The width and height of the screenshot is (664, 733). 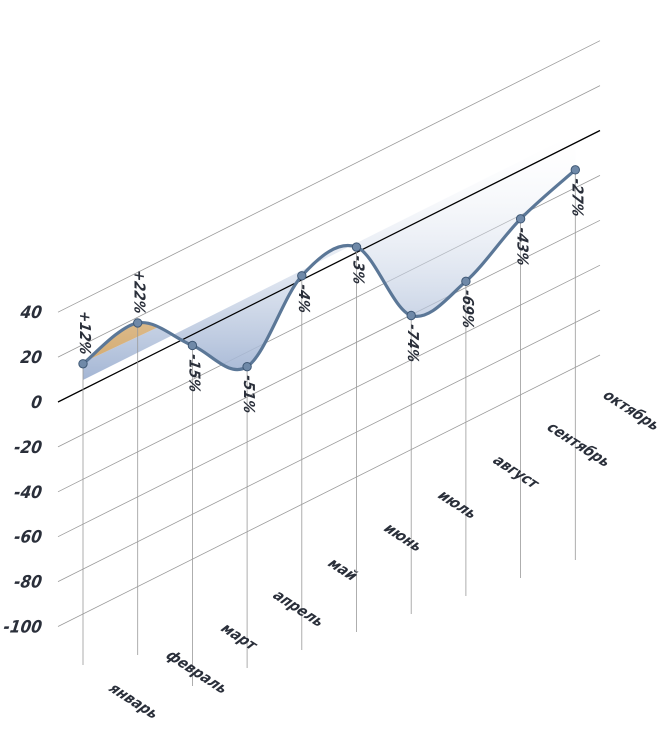 What do you see at coordinates (22, 470) in the screenshot?
I see `y-axis-labels: 40 20 0 -20 -40 -60 -80 -100` at bounding box center [22, 470].